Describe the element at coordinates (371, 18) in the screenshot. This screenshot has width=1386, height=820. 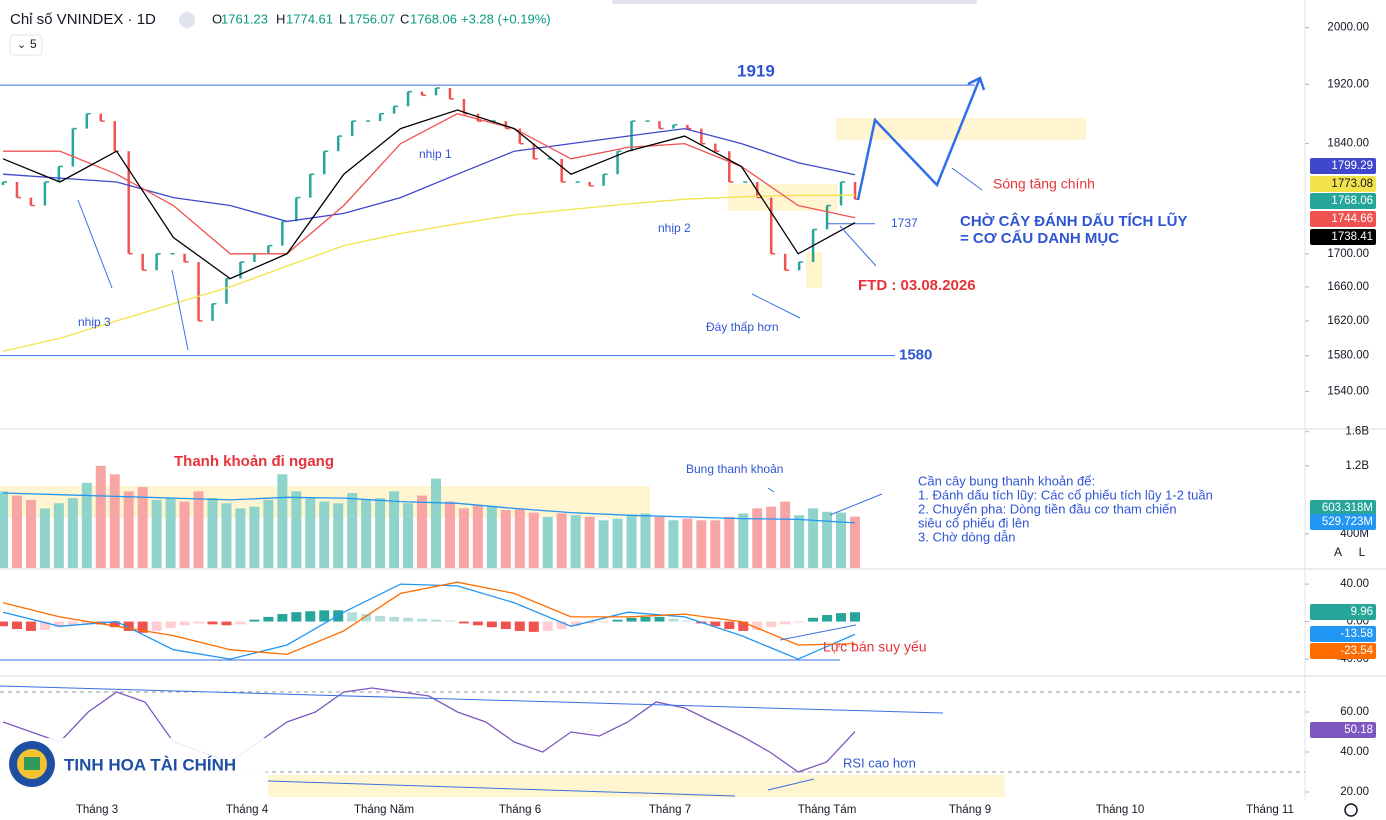
I see `ohlc-value: 1756.07` at that location.